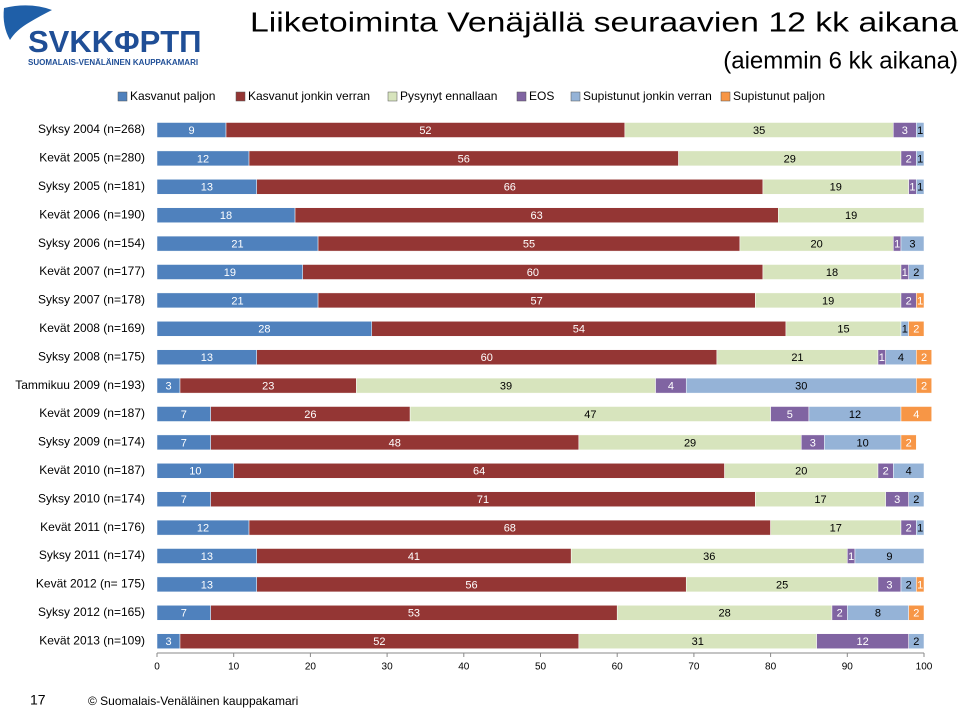 This screenshot has width=960, height=716. What do you see at coordinates (91, 356) in the screenshot?
I see `y-tick-label: Syksy 2008 (n=175)` at bounding box center [91, 356].